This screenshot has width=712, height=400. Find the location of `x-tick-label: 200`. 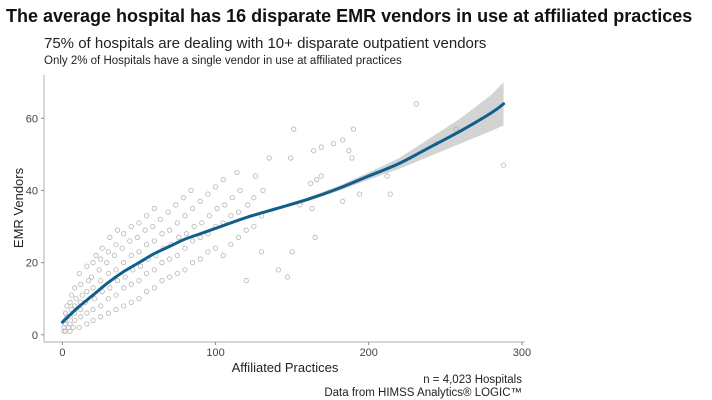

x-tick-label: 200 is located at coordinates (369, 353).